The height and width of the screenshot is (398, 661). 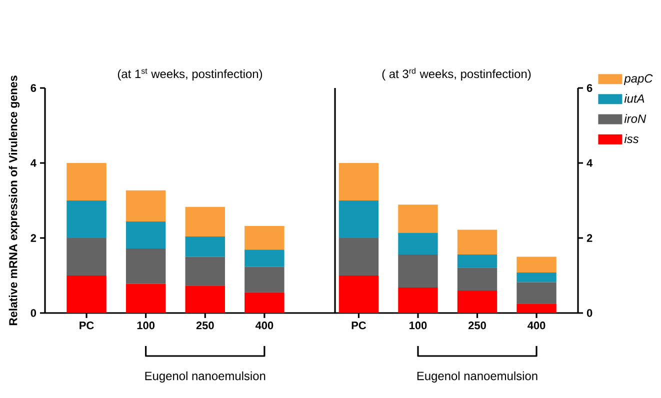 I want to click on legend-label: iss, so click(x=631, y=139).